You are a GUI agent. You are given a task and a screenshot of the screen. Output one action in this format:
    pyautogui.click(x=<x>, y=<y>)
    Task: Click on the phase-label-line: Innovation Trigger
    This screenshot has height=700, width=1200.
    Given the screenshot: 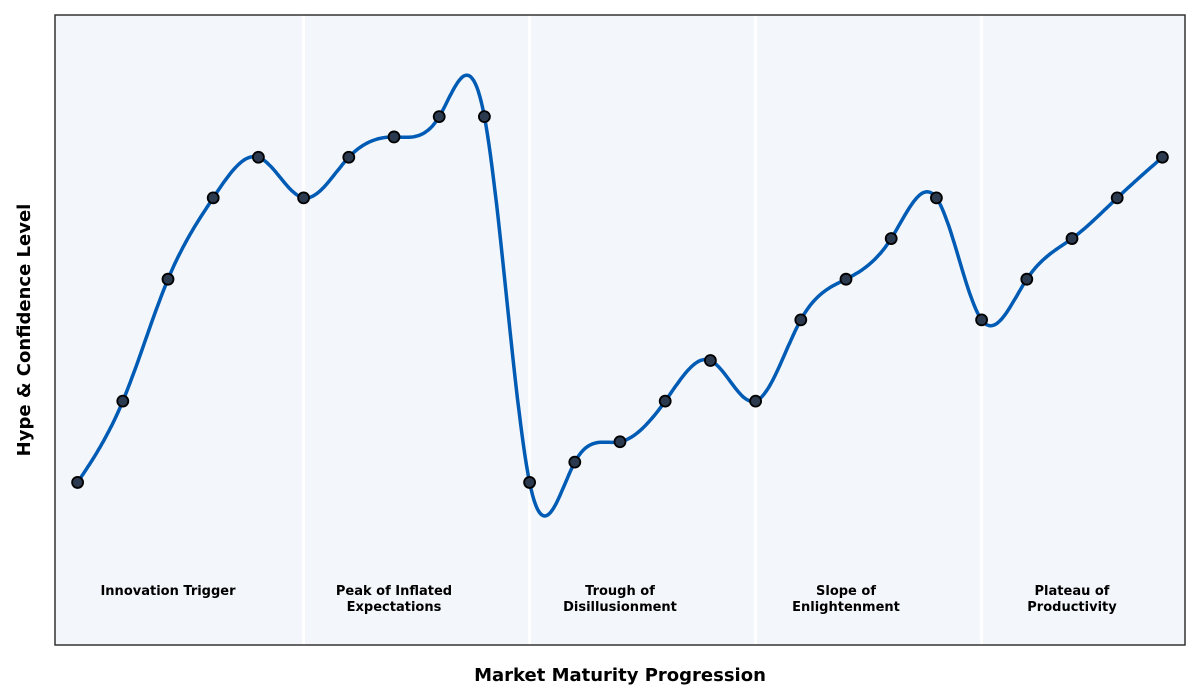 What is the action you would take?
    pyautogui.click(x=168, y=591)
    